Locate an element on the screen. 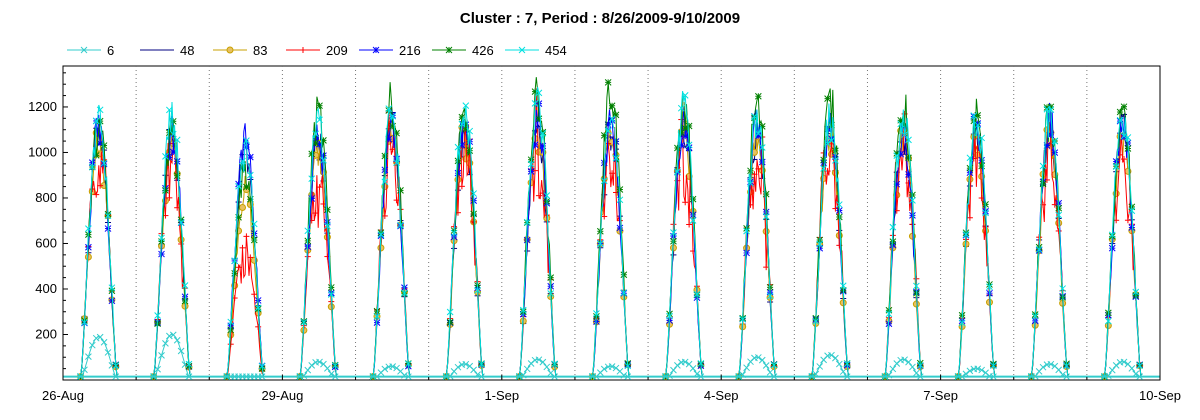 The width and height of the screenshot is (1200, 420). y-tick-label: 400 is located at coordinates (46, 288).